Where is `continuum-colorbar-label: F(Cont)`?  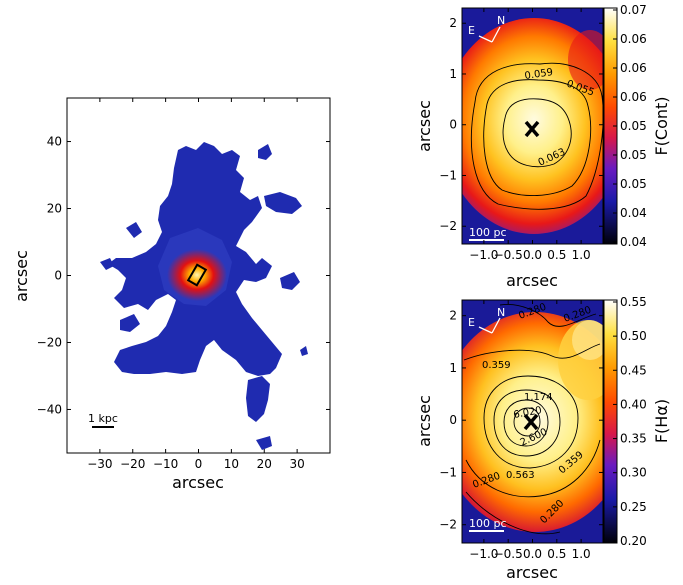
continuum-colorbar-label: F(Cont) is located at coordinates (661, 125).